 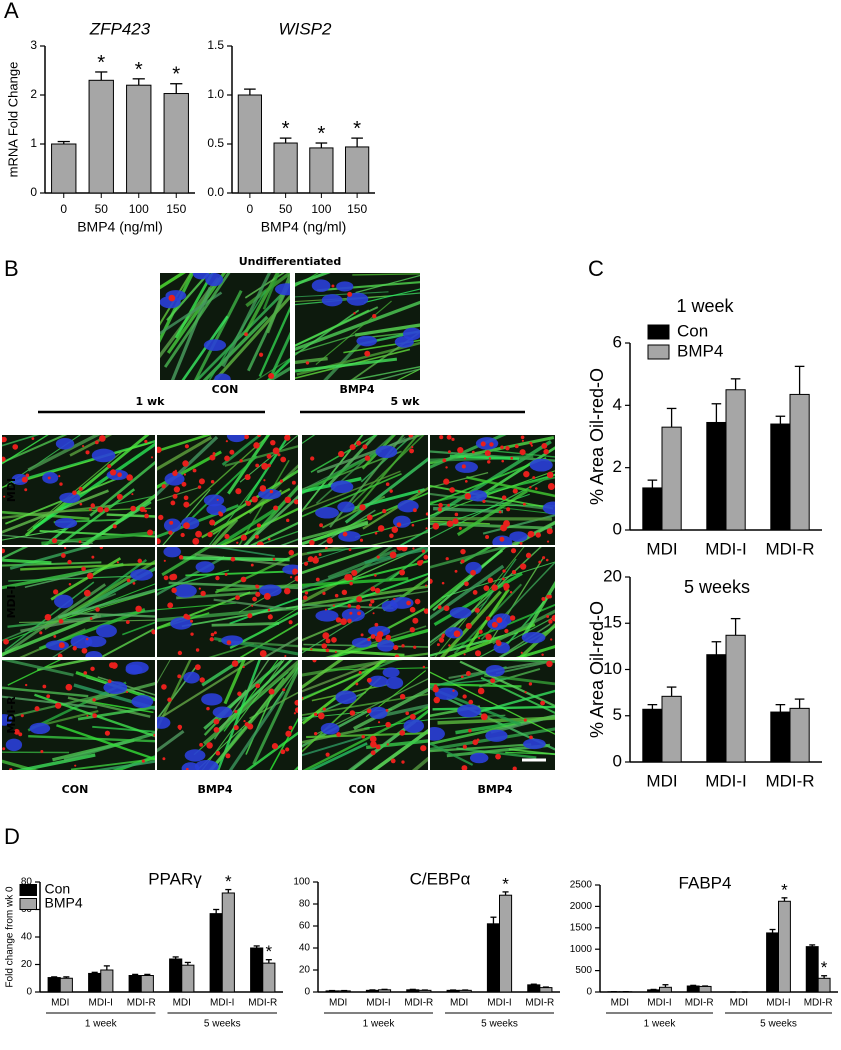 What do you see at coordinates (227, 490) in the screenshot?
I see `micrograph` at bounding box center [227, 490].